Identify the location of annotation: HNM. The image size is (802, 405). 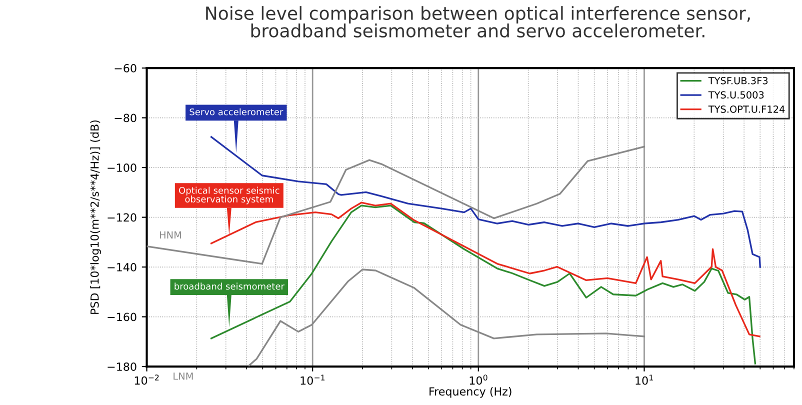
(171, 235).